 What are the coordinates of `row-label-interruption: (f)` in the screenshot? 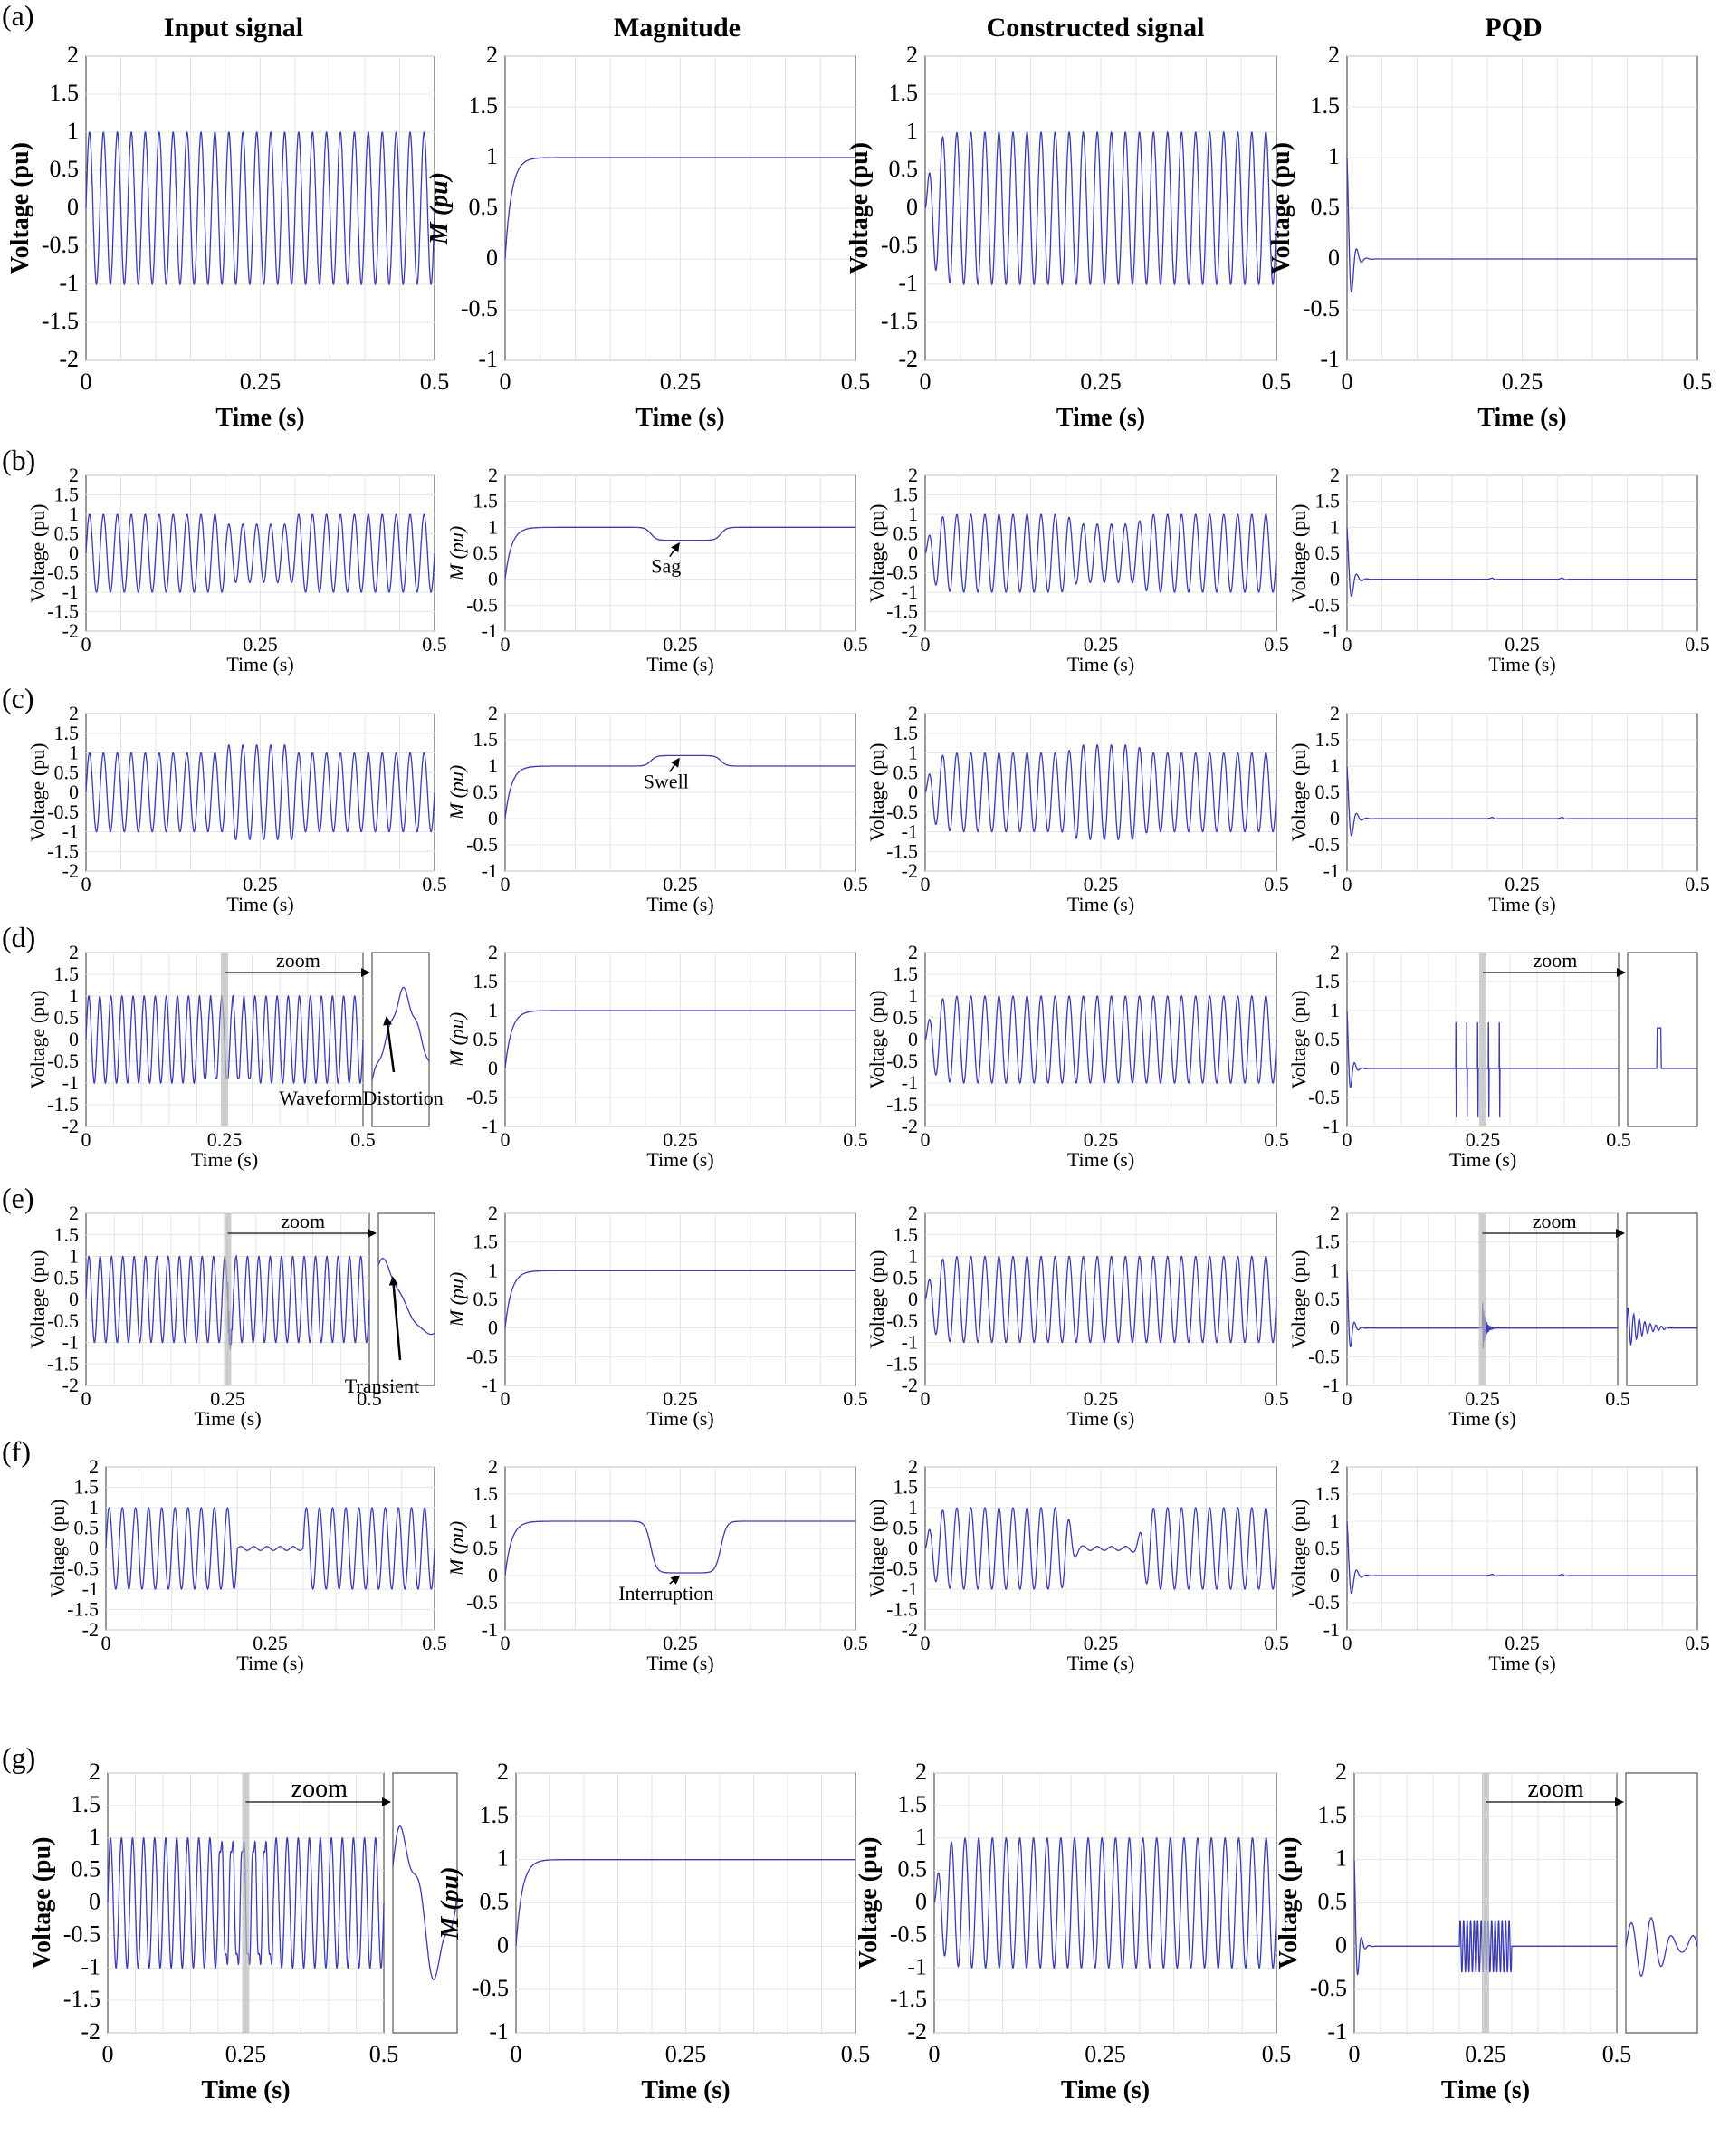 It's located at (16, 1451).